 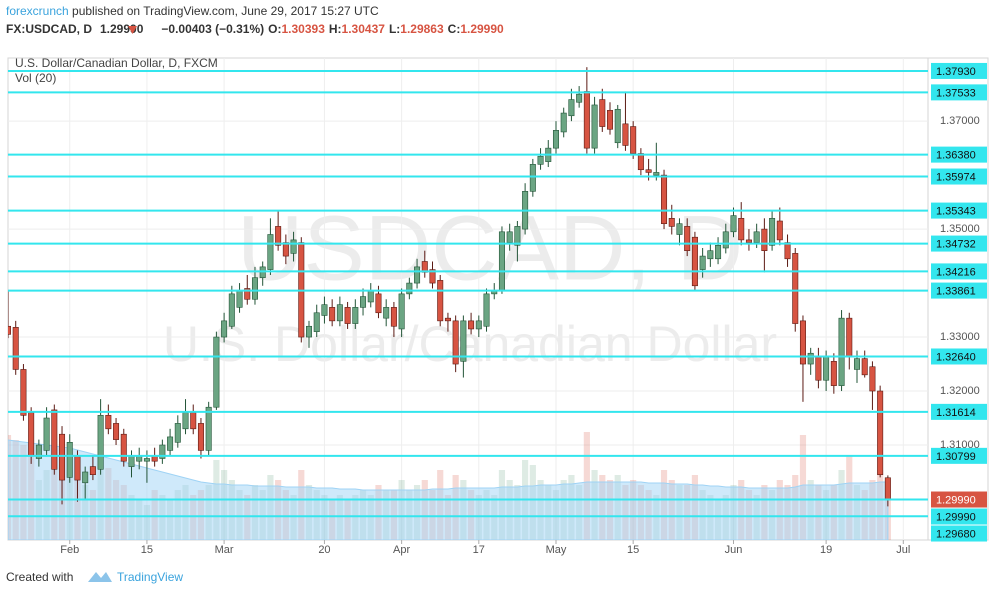 What do you see at coordinates (956, 244) in the screenshot?
I see `level-label: 1.34732` at bounding box center [956, 244].